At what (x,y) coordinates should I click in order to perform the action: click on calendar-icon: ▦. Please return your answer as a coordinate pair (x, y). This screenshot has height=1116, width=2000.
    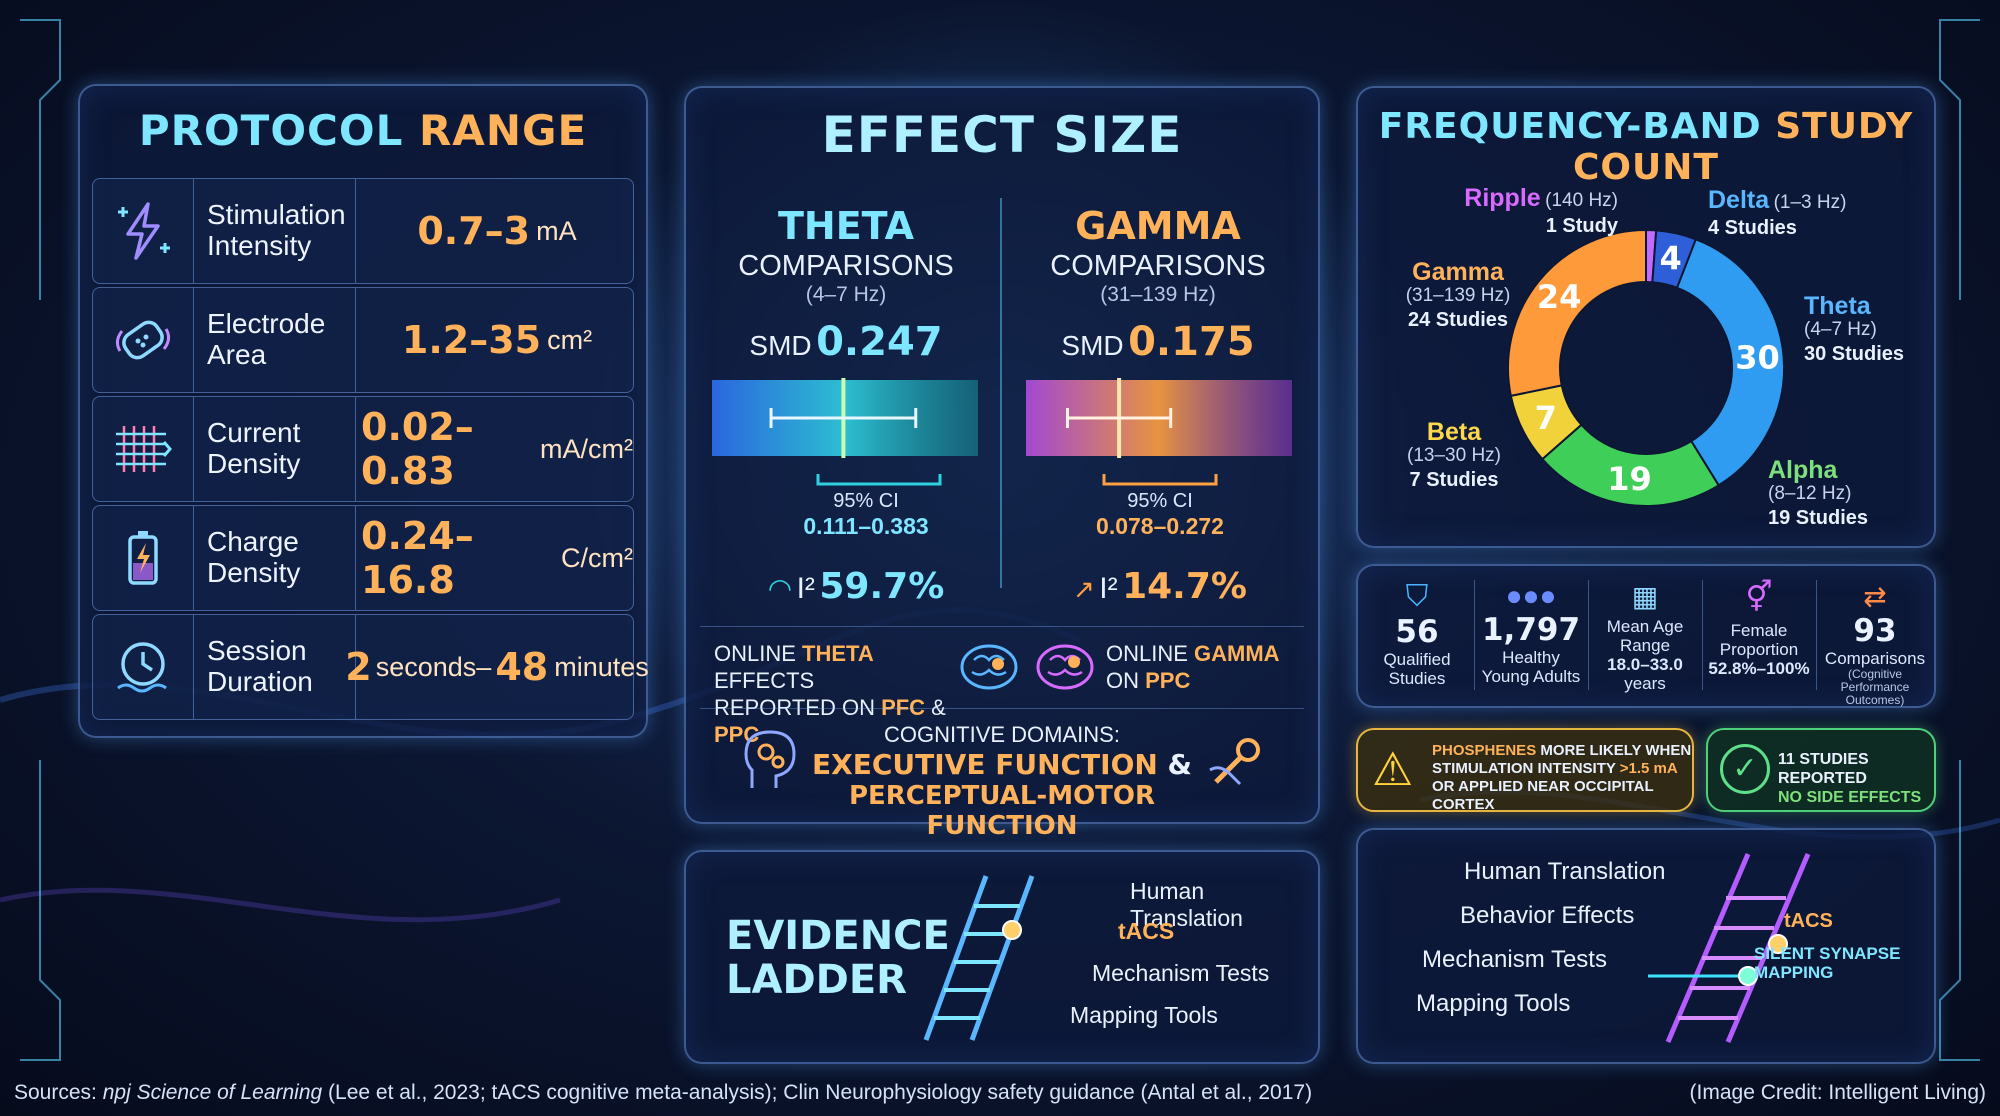
    Looking at the image, I should click on (1645, 596).